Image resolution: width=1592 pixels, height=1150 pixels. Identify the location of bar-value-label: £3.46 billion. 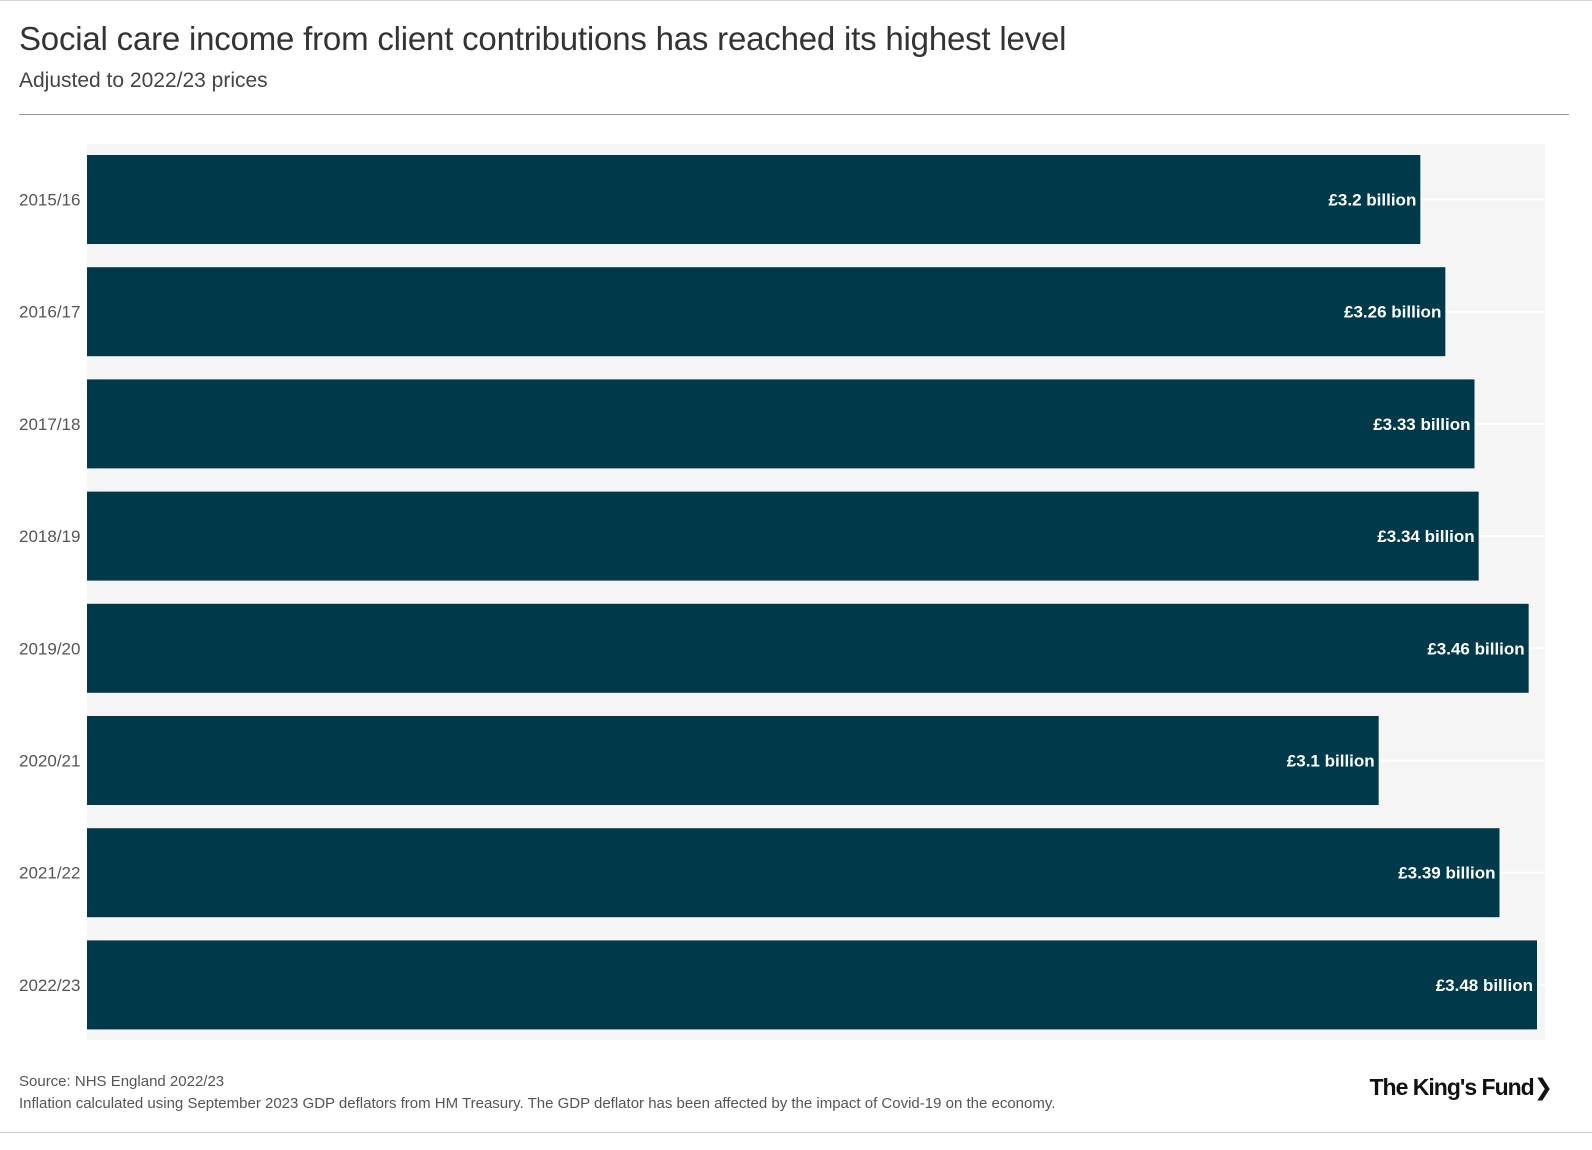
(1475, 648).